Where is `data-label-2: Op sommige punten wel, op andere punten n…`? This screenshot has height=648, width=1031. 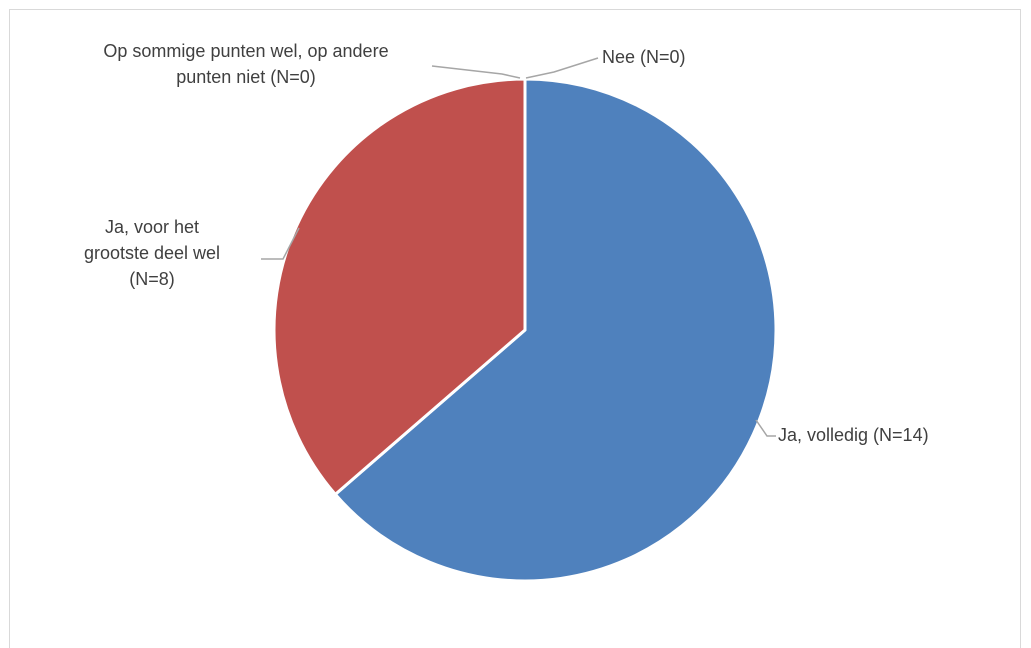 data-label-2: Op sommige punten wel, op andere punten n… is located at coordinates (245, 64).